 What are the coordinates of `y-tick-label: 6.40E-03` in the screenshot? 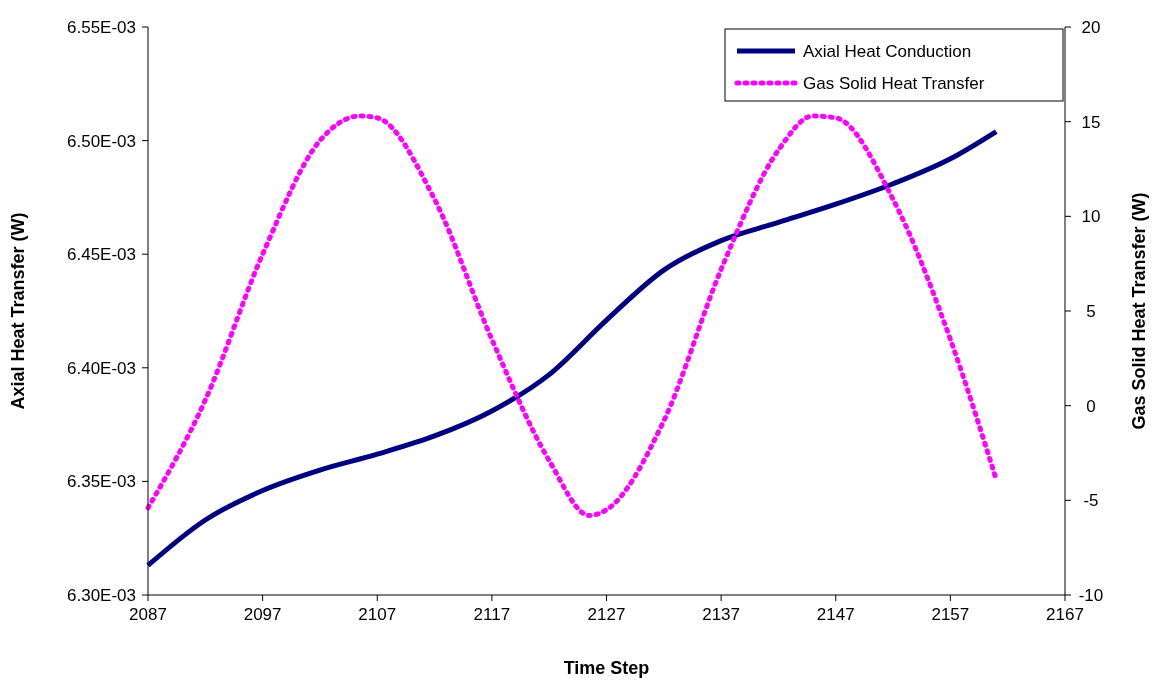 It's located at (101, 368).